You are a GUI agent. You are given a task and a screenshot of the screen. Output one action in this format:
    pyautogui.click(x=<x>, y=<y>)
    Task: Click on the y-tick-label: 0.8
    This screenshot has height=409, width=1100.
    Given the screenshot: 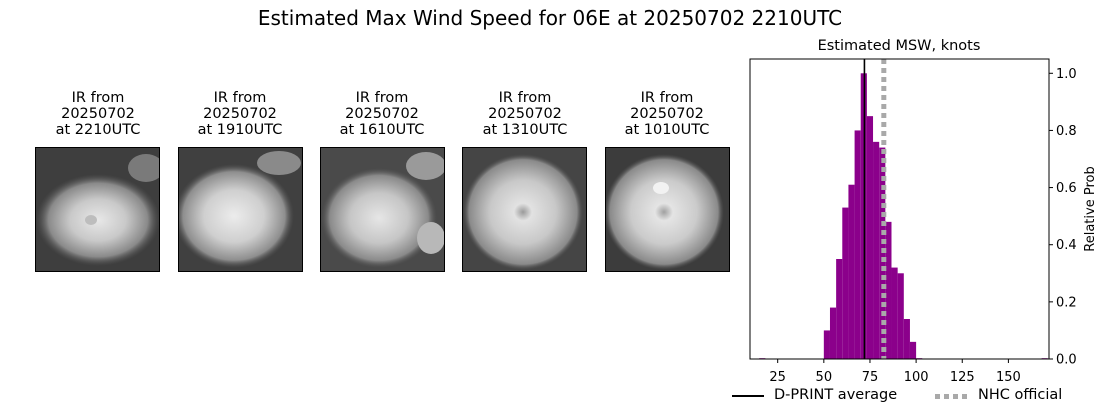 What is the action you would take?
    pyautogui.click(x=1066, y=131)
    